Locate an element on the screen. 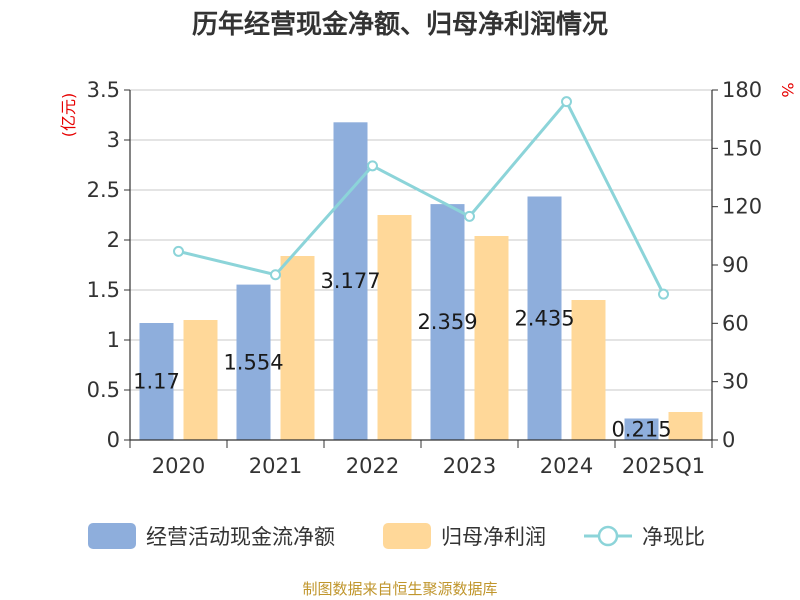  legend: 经营活动现金流净额 归母净利润 净现比 is located at coordinates (396, 536).